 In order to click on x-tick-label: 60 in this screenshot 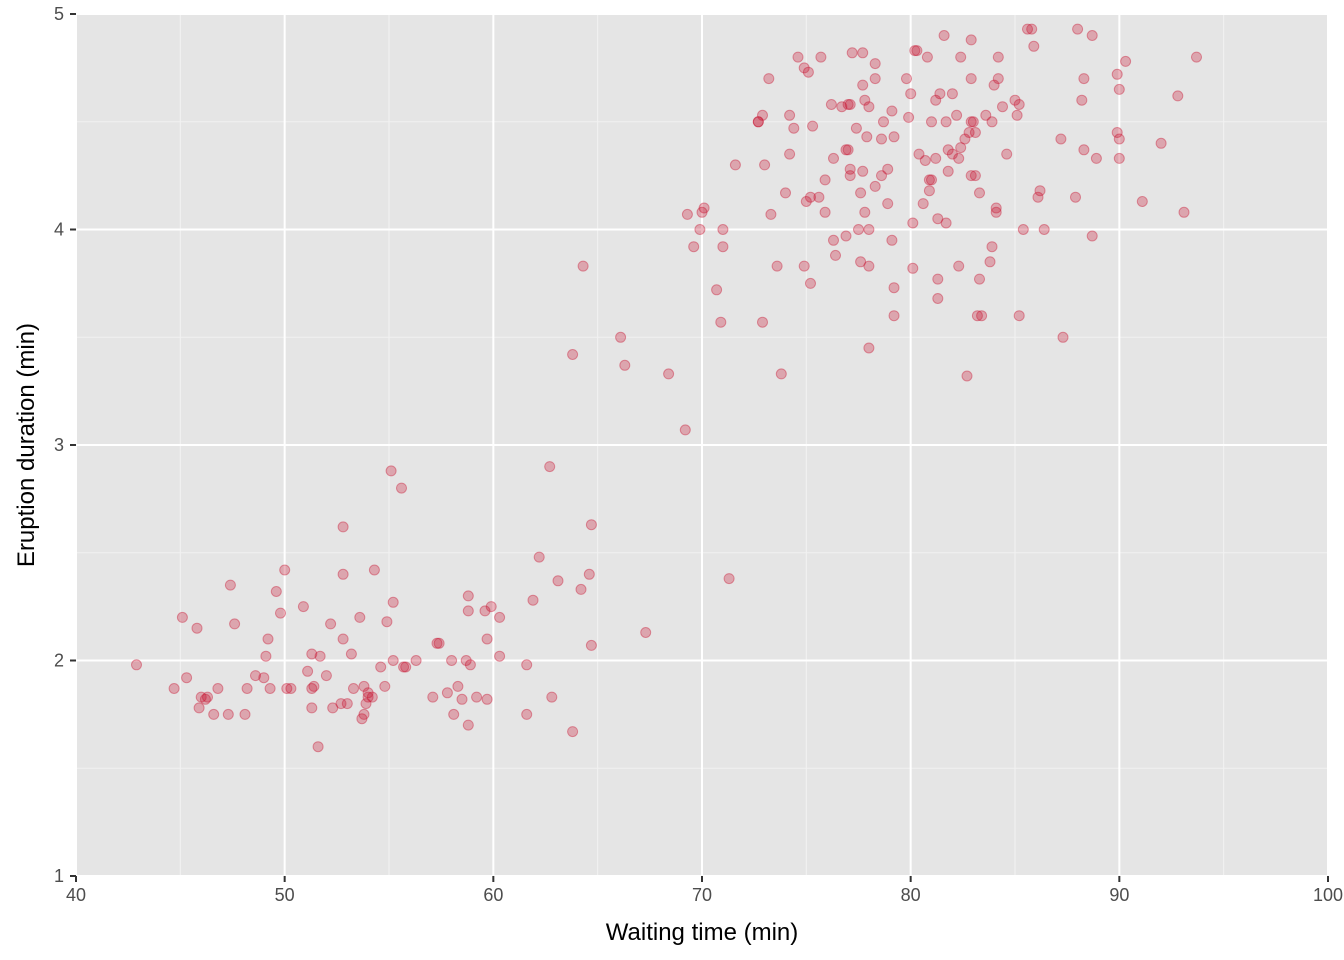, I will do `click(493, 895)`.